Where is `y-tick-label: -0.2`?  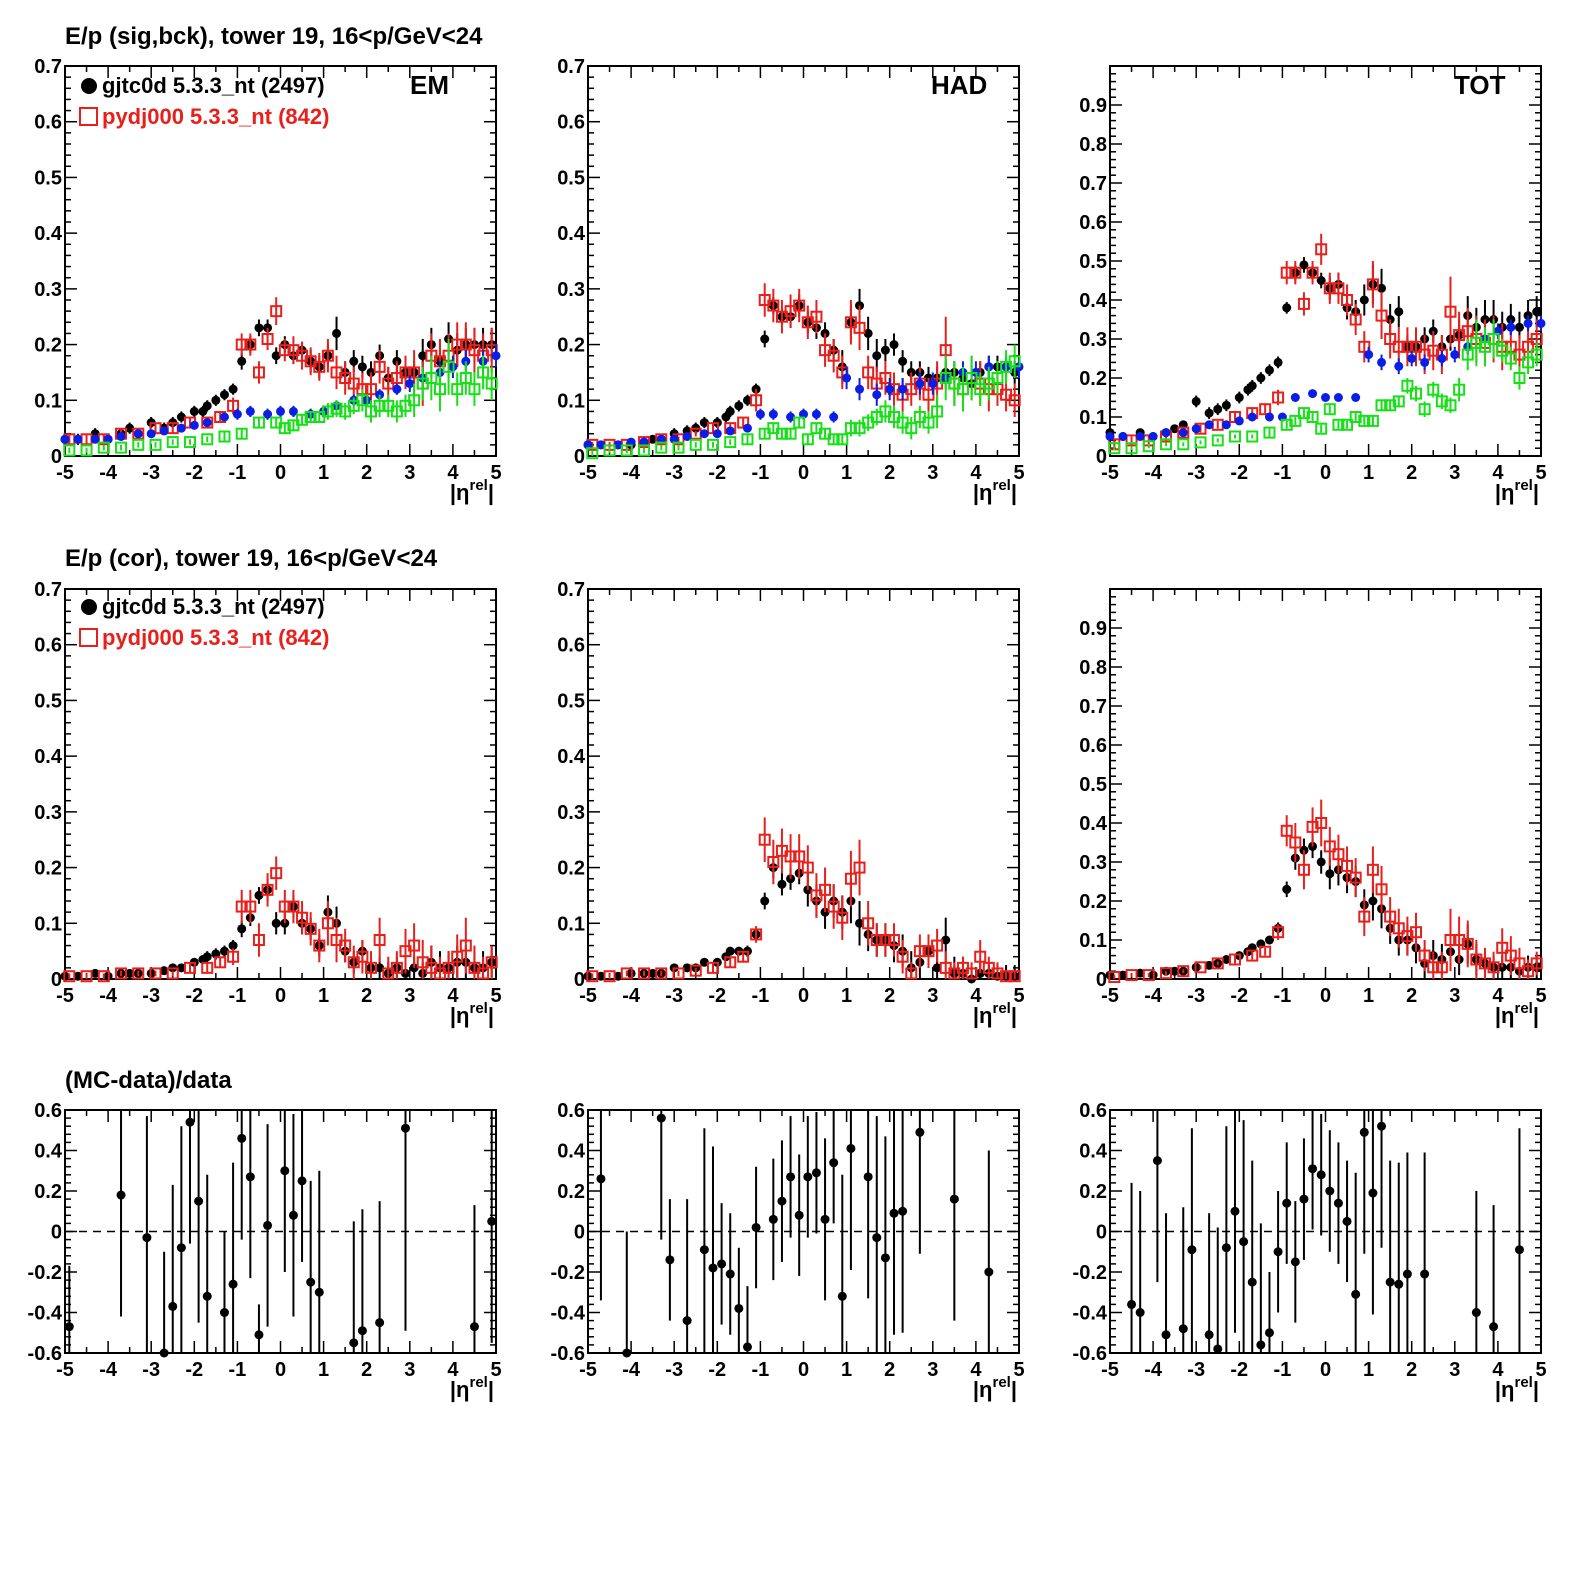
y-tick-label: -0.2 is located at coordinates (568, 1273).